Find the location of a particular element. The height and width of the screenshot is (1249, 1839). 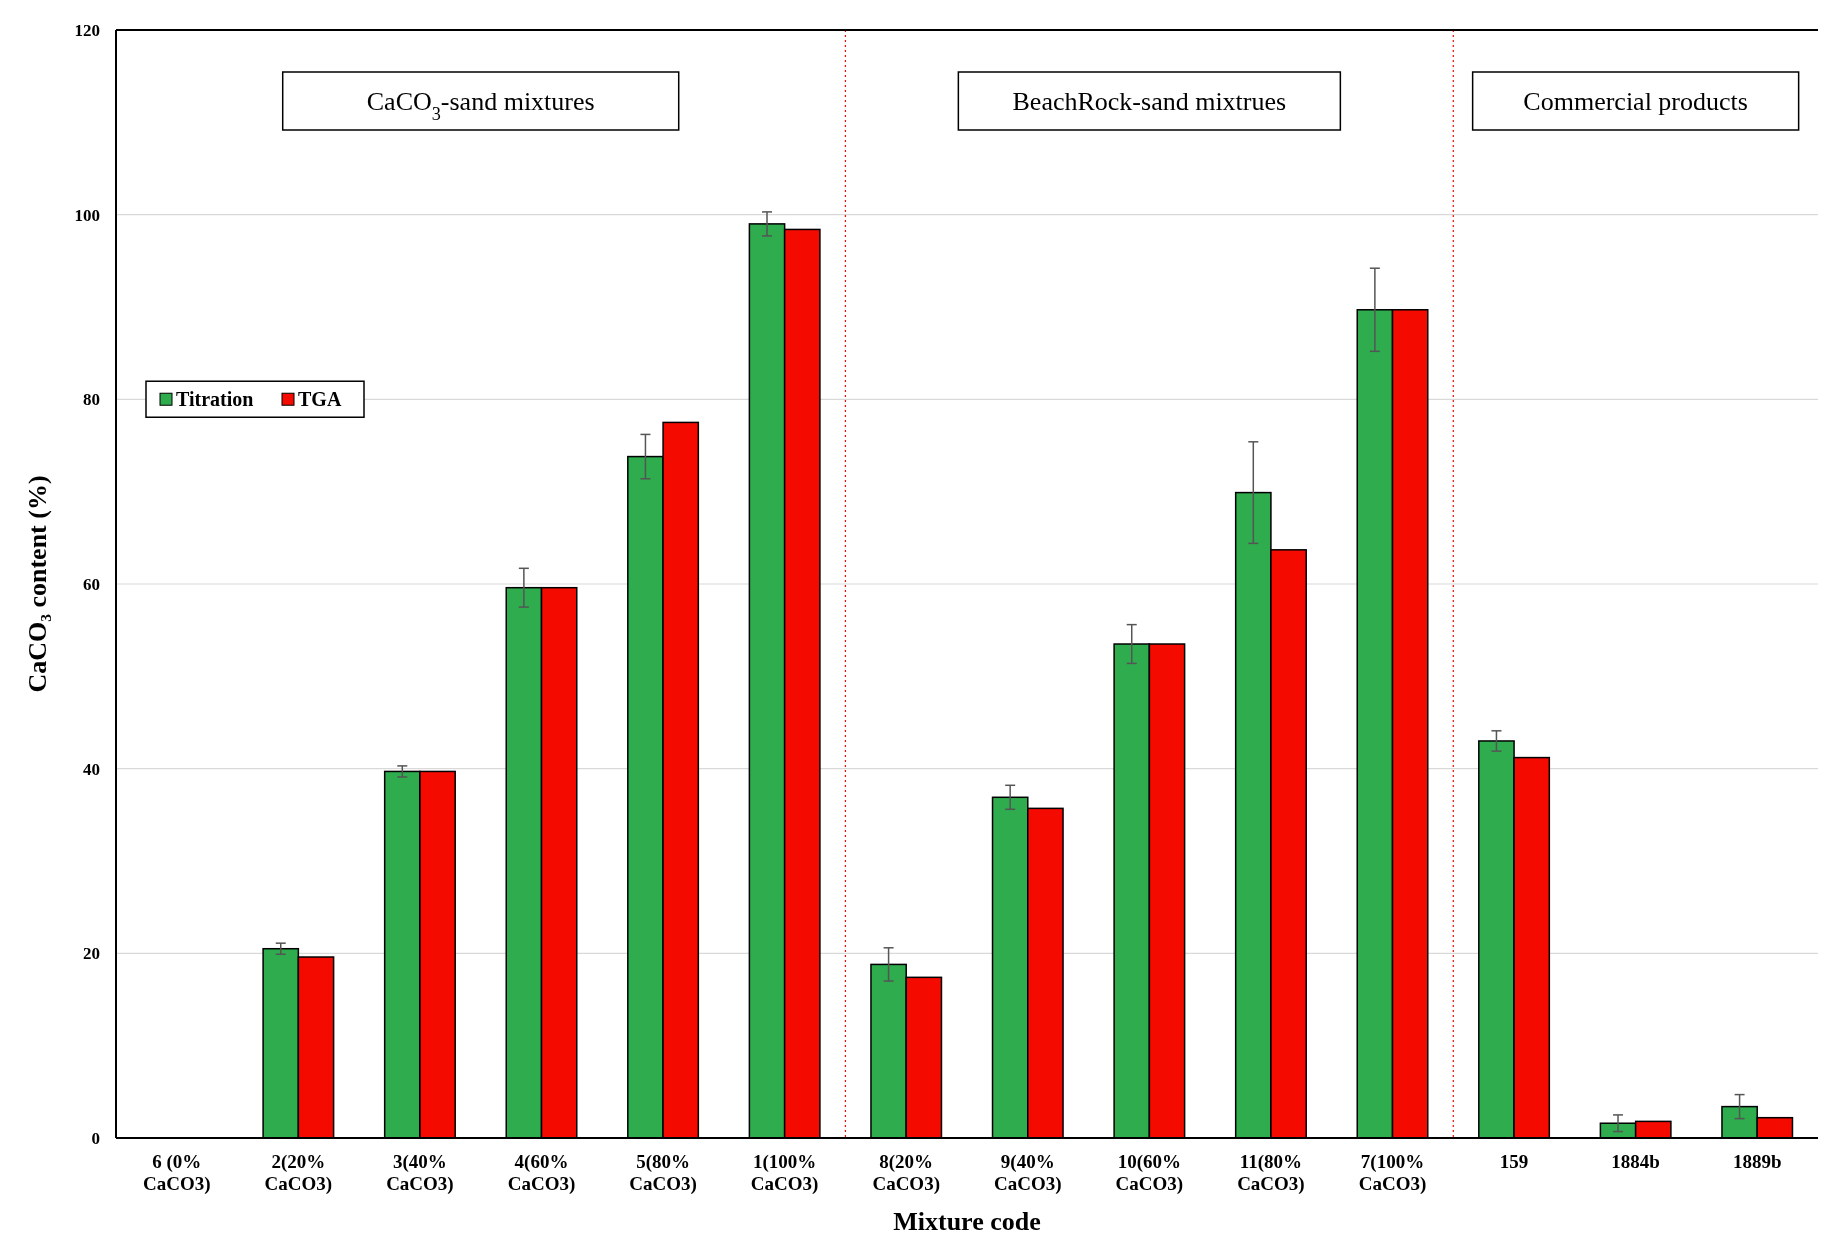

x-tick-label: 6 (0% CaCO3) is located at coordinates (177, 1173).